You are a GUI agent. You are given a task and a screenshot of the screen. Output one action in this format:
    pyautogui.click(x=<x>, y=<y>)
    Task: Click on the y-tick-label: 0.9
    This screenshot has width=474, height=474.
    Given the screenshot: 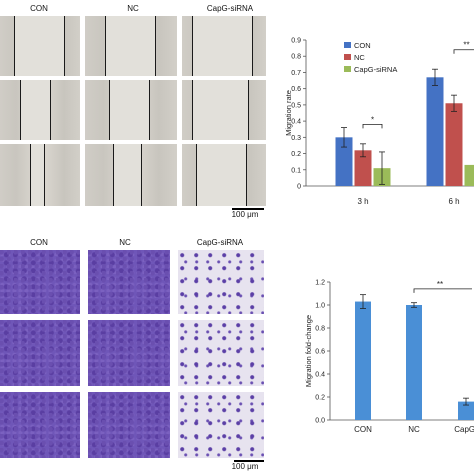 What is the action you would take?
    pyautogui.click(x=296, y=41)
    